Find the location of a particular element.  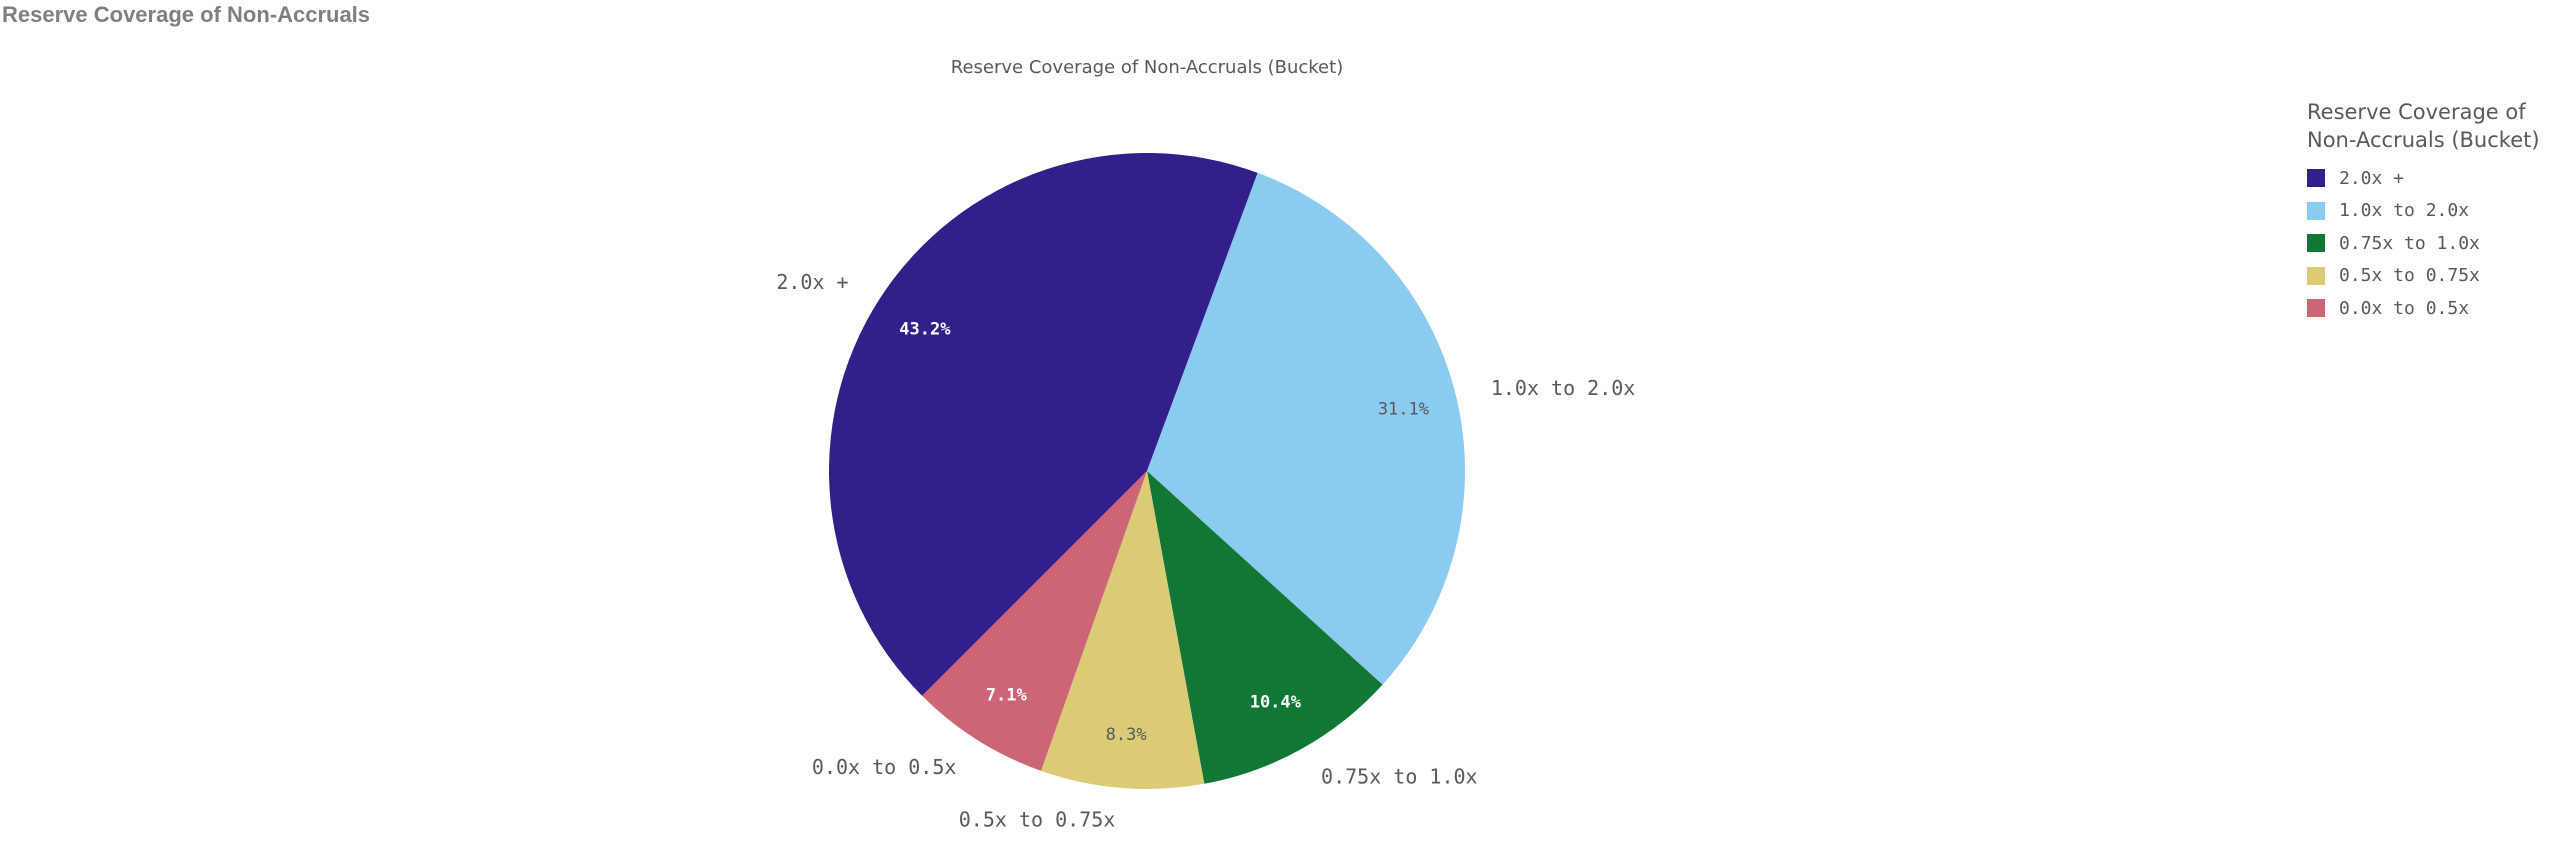

pie-slice-1-0x-to-2-0x is located at coordinates (1306, 428).